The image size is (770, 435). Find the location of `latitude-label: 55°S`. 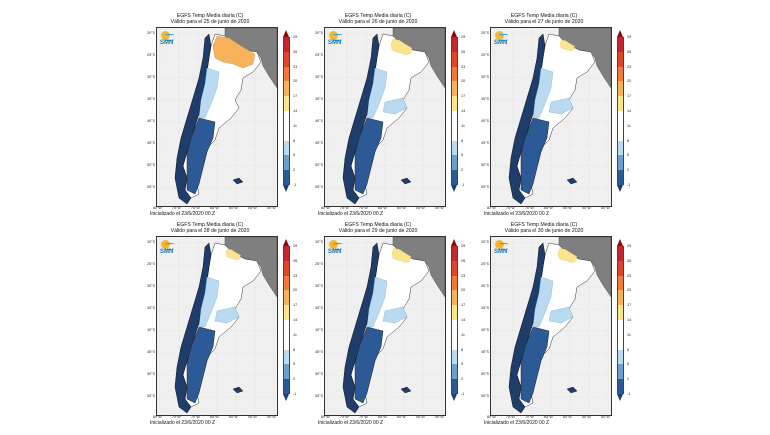

latitude-label: 55°S is located at coordinates (319, 187).